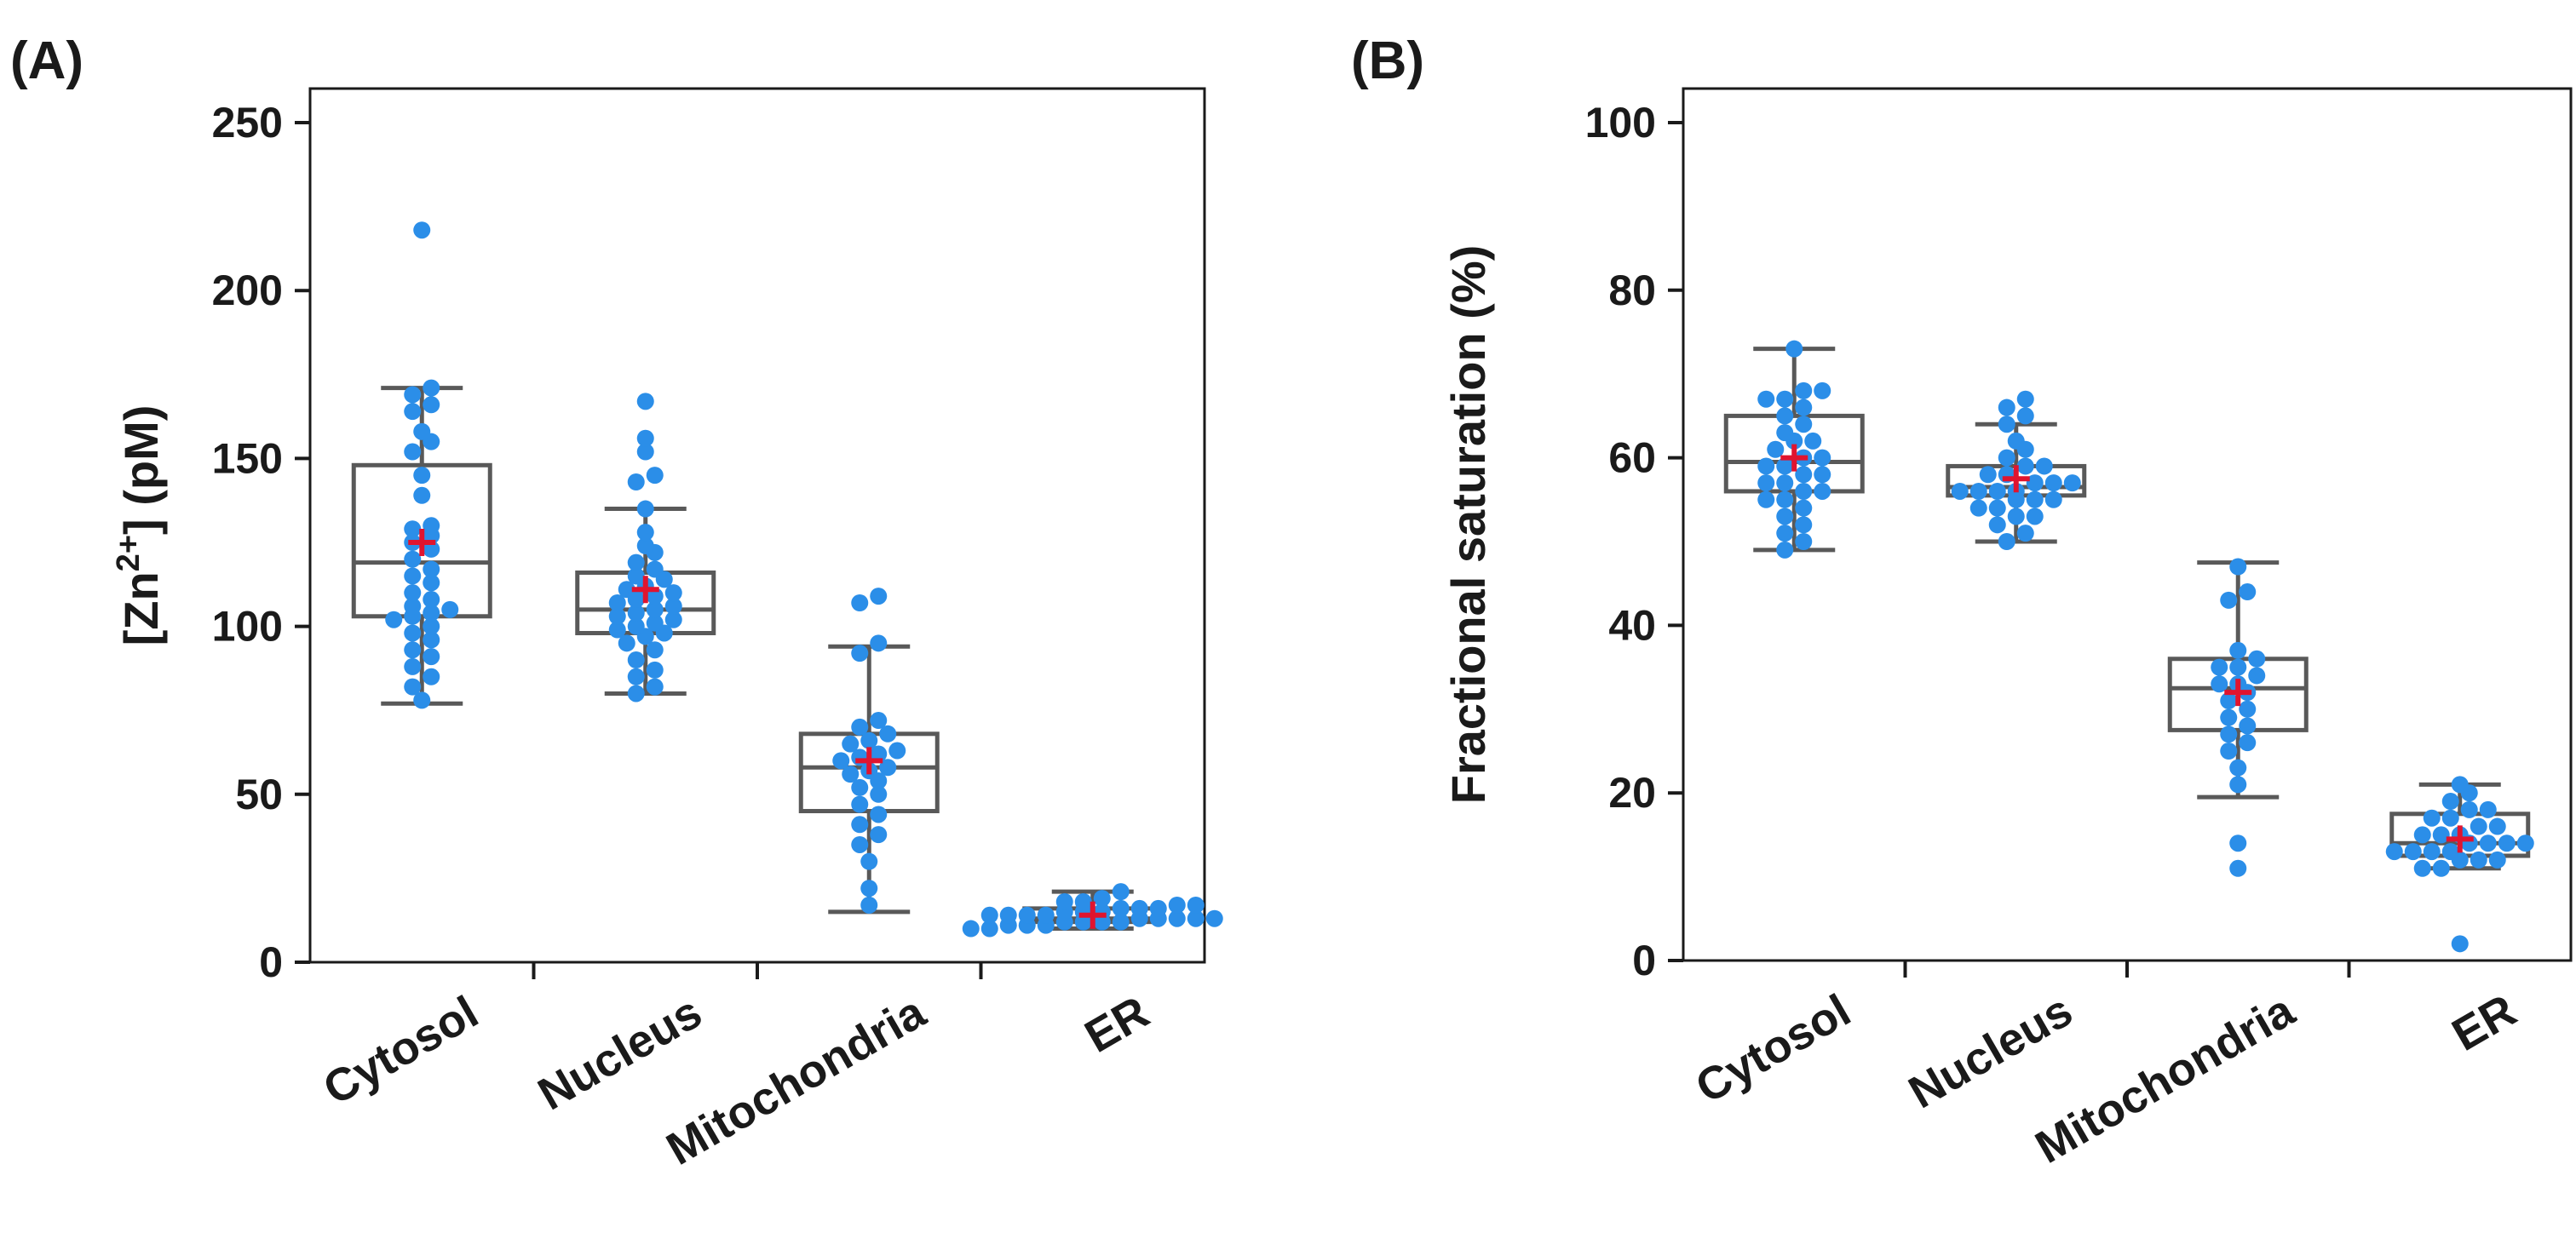 Image resolution: width=2576 pixels, height=1233 pixels. What do you see at coordinates (139, 525) in the screenshot?
I see `panel-a-y-axis-title: [Zn2+] (pM)` at bounding box center [139, 525].